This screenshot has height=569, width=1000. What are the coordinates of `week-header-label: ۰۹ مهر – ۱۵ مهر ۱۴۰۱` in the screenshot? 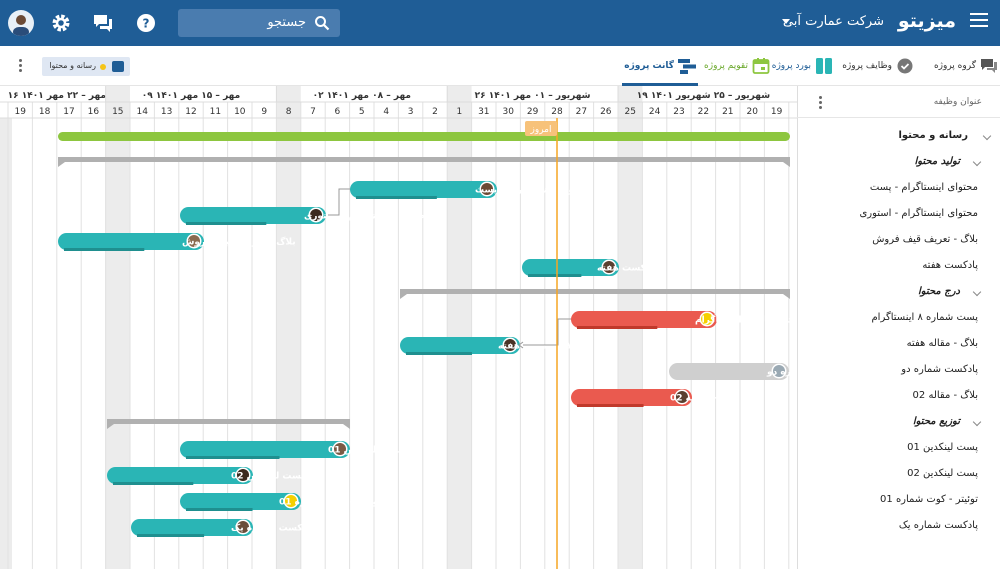 It's located at (191, 96).